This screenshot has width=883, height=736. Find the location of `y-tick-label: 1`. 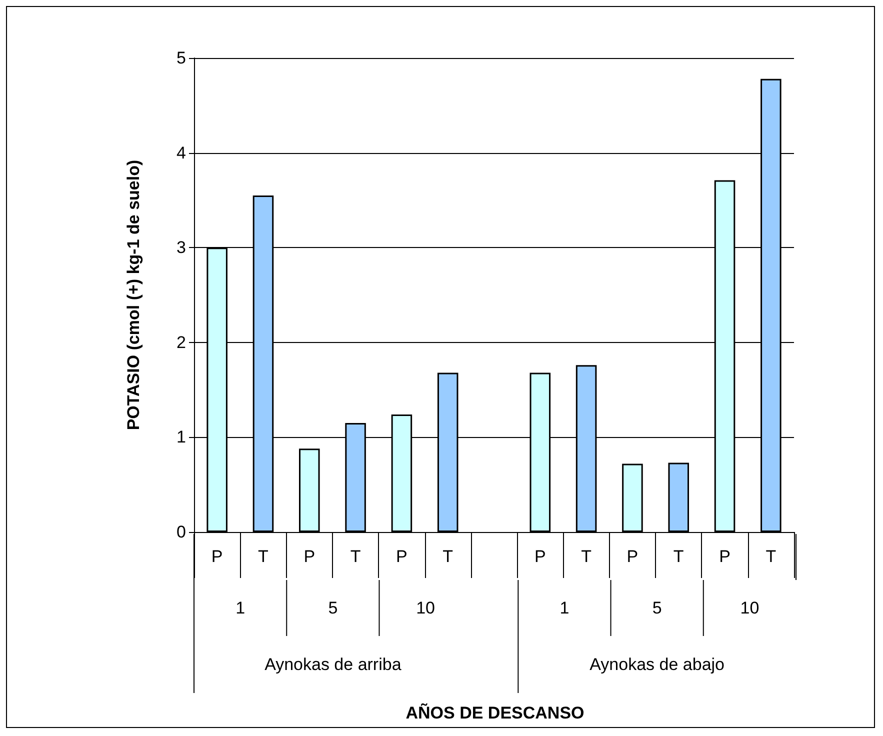

y-tick-label: 1 is located at coordinates (181, 437).